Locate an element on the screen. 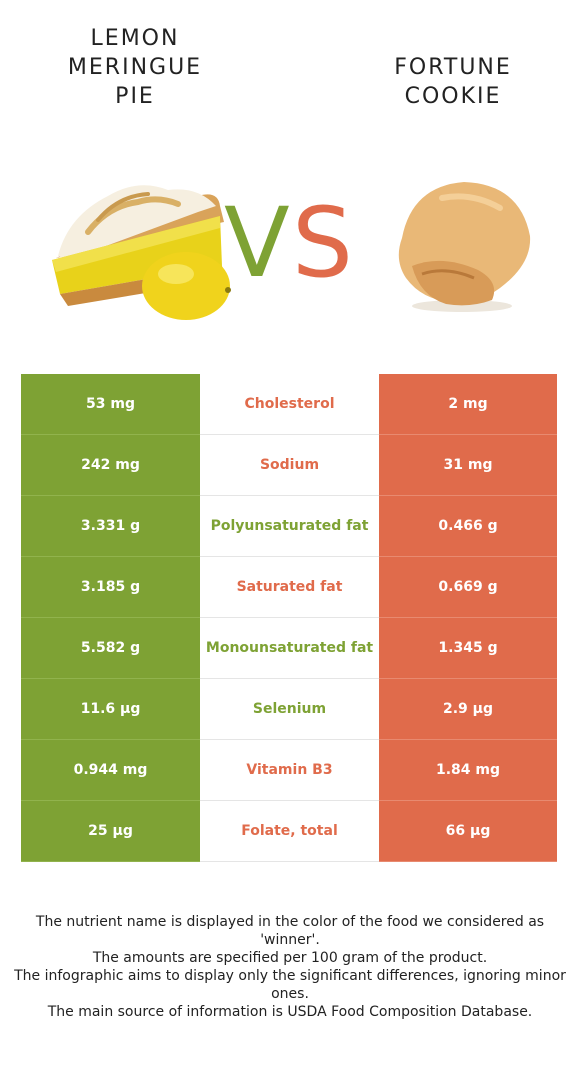 The height and width of the screenshot is (1084, 580). nutrient-name: Polyunsaturated fat is located at coordinates (289, 526).